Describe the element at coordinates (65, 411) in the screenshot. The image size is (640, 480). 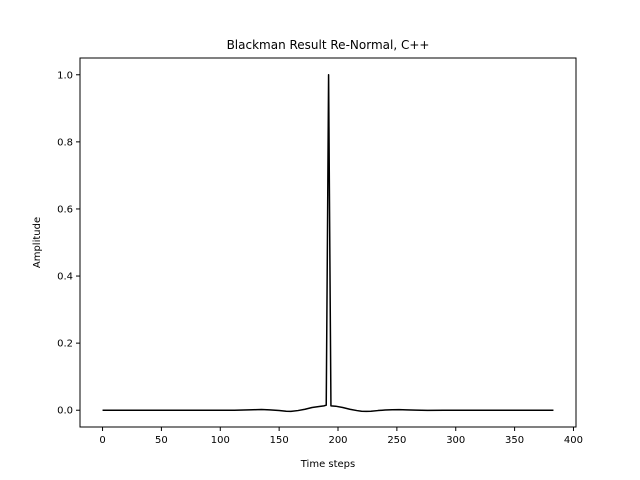
I see `y-tick-label: 0.0` at that location.